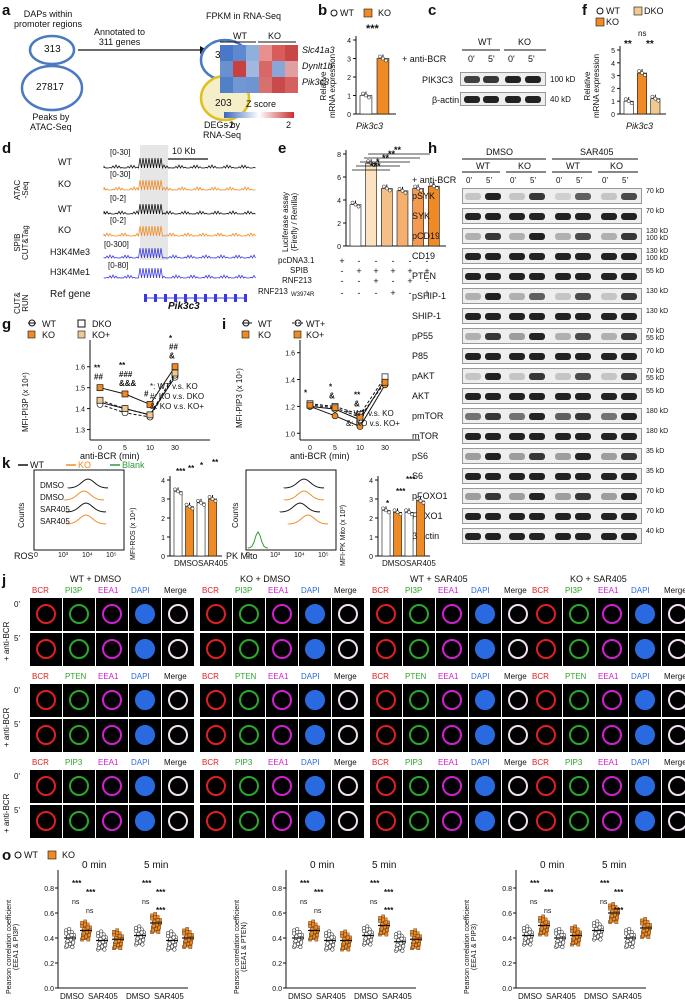 This screenshot has width=685, height=1002. What do you see at coordinates (72, 996) in the screenshot?
I see `group-label: DMSO` at bounding box center [72, 996].